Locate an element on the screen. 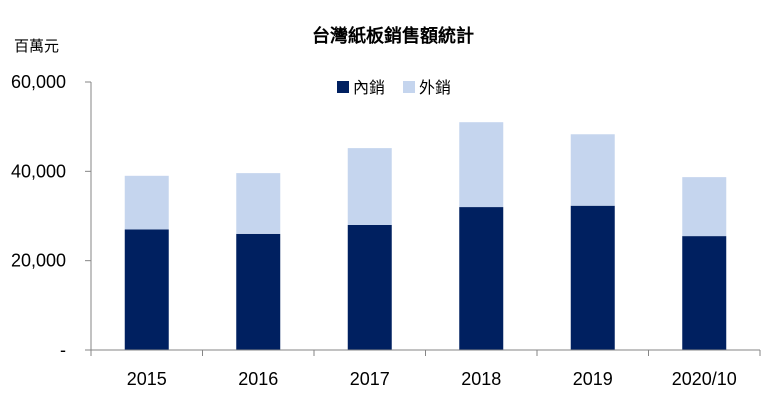 This screenshot has height=402, width=783. x-tick-label: 2018 is located at coordinates (481, 379).